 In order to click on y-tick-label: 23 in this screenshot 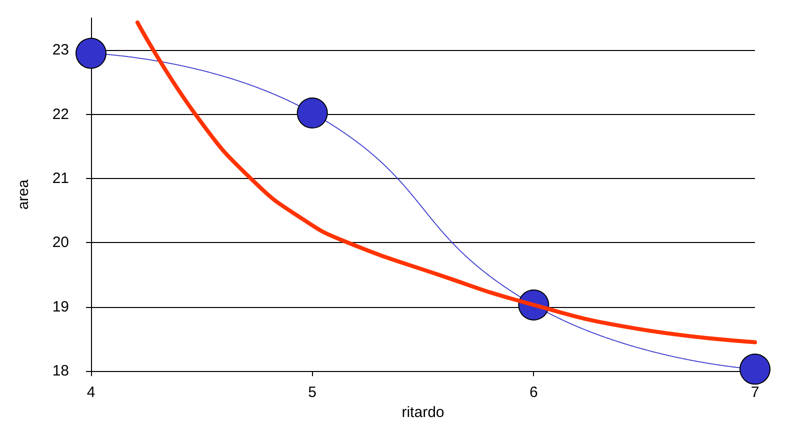, I will do `click(60, 50)`.